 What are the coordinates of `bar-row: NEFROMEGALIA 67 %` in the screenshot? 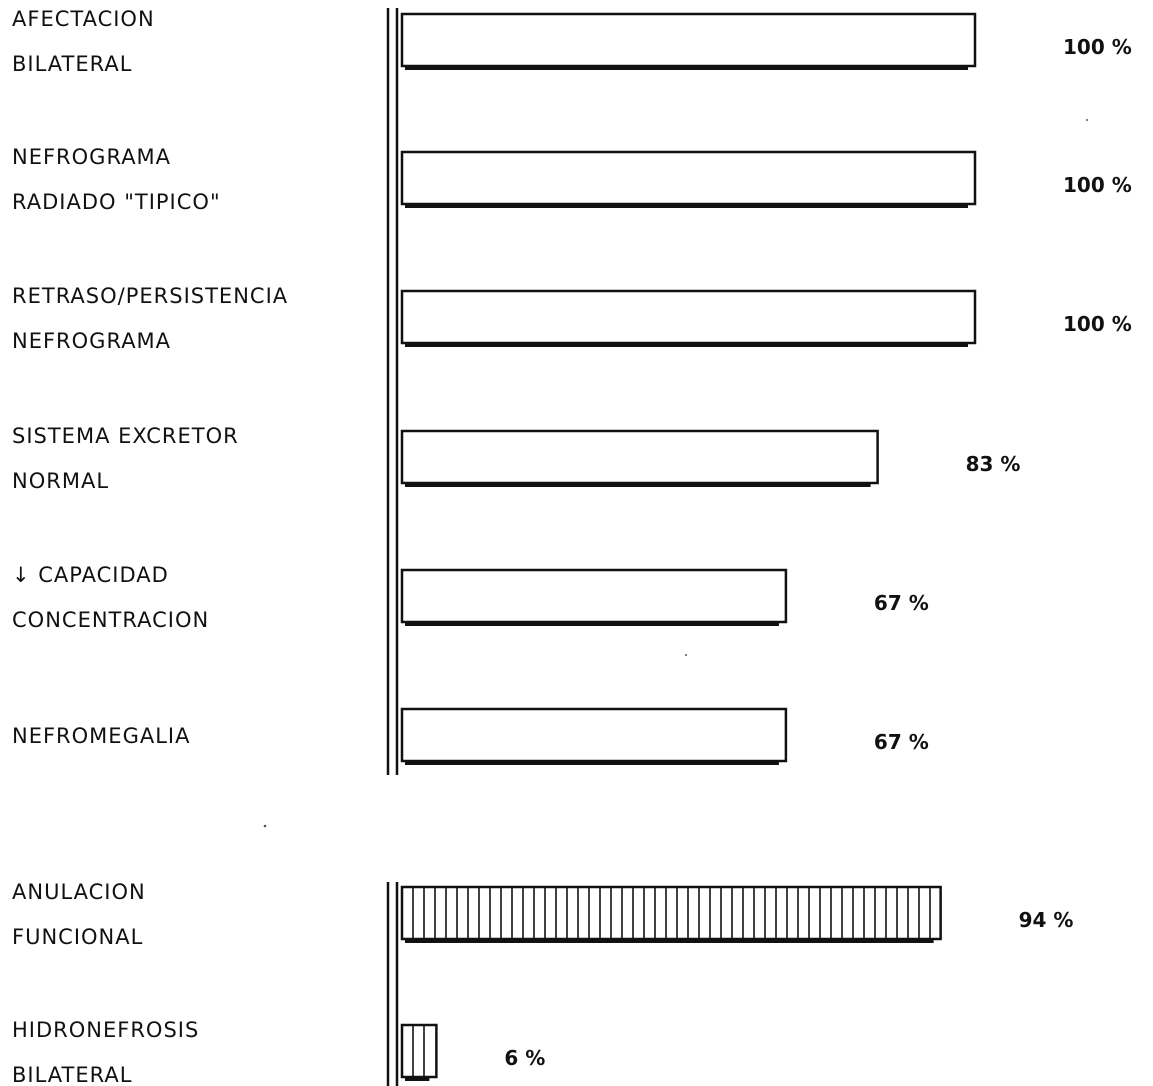 It's located at (470, 736).